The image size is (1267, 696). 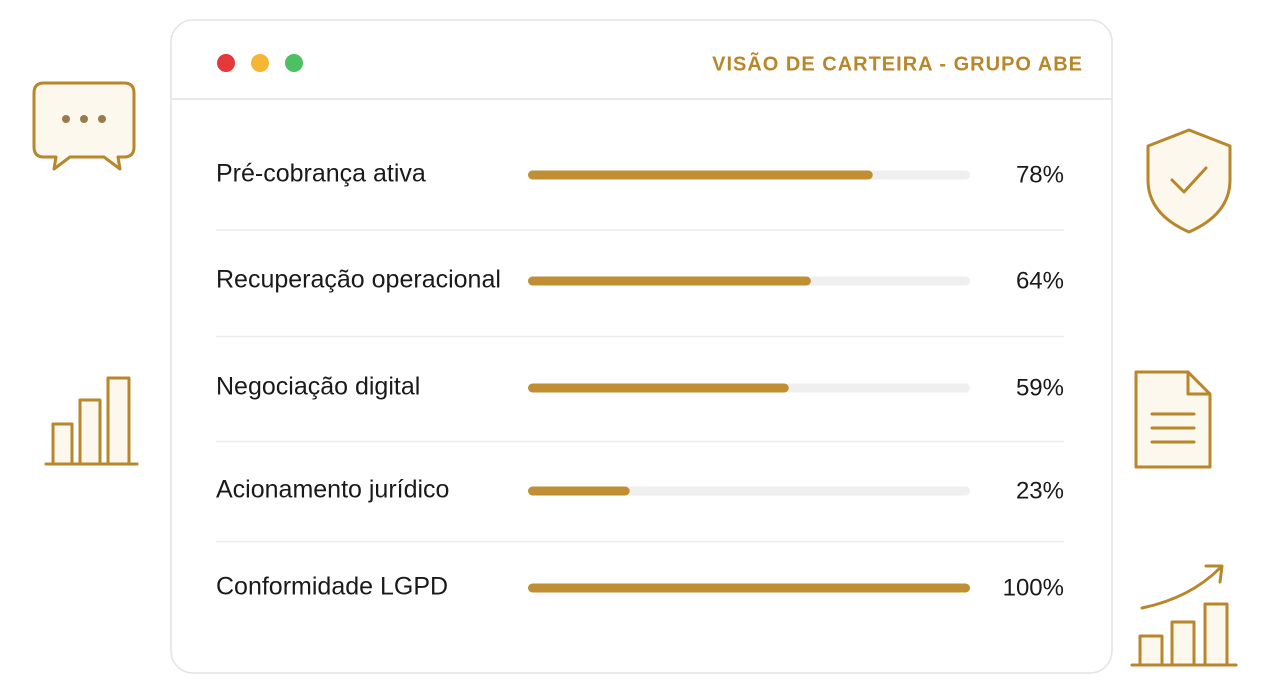 What do you see at coordinates (1040, 387) in the screenshot?
I see `value-label: 59%` at bounding box center [1040, 387].